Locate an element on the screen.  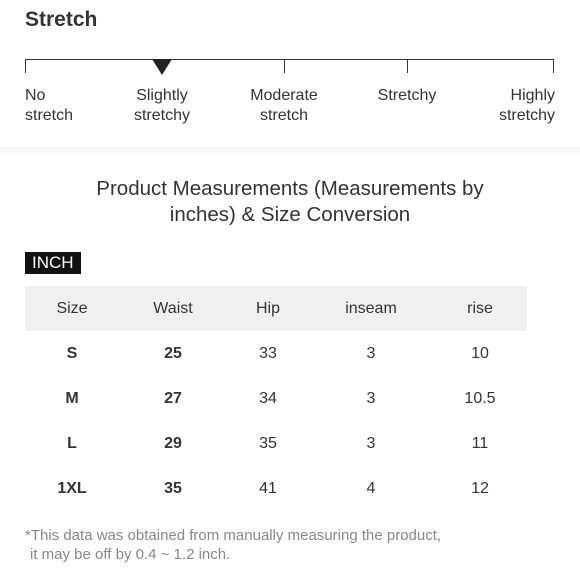
stretch-level-no-stretch: No stretch is located at coordinates (49, 105).